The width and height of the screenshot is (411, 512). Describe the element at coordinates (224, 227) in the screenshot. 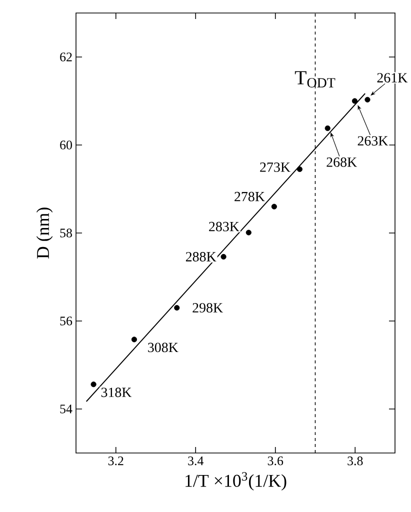

I see `annotation: 283K` at that location.